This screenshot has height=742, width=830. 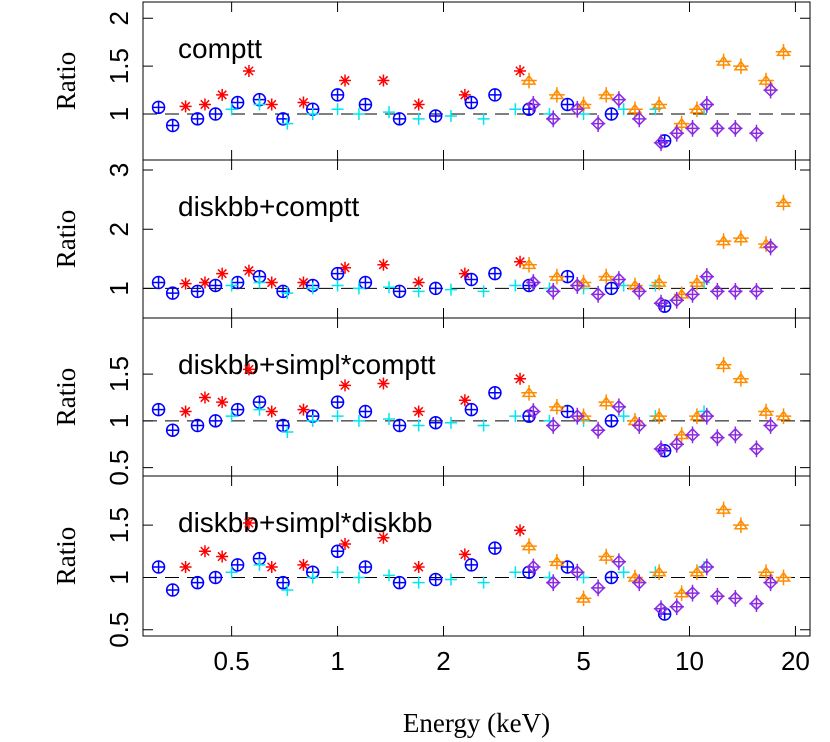 What do you see at coordinates (119, 18) in the screenshot?
I see `y-tick-label: 2` at bounding box center [119, 18].